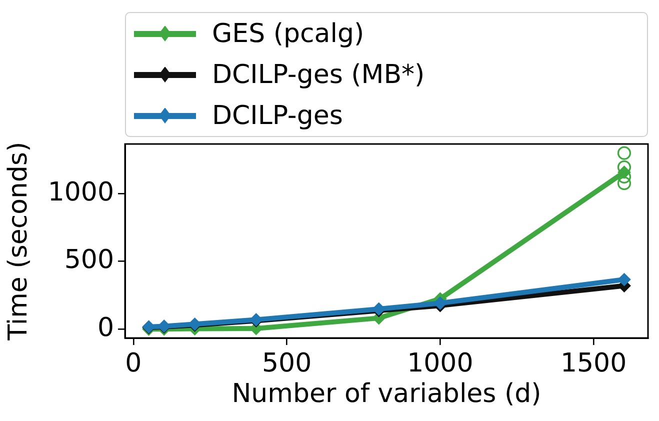 Image resolution: width=659 pixels, height=421 pixels. Describe the element at coordinates (288, 33) in the screenshot. I see `legend-label: GES (pcalg)` at that location.